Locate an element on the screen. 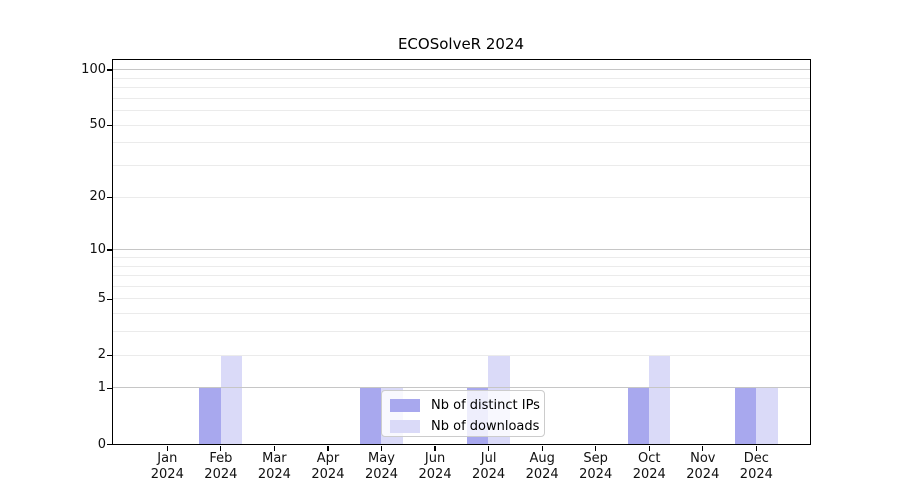 Image resolution: width=900 pixels, height=500 pixels. y-tick-label-100: 100 is located at coordinates (93, 69).